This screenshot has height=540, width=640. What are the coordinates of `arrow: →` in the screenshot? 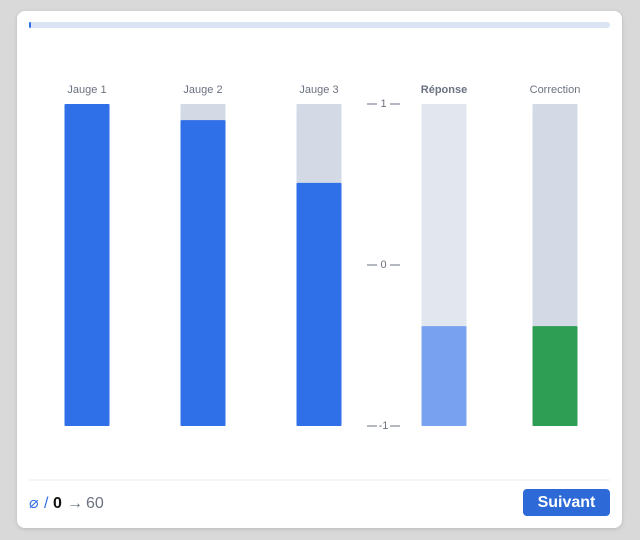 It's located at (75, 503).